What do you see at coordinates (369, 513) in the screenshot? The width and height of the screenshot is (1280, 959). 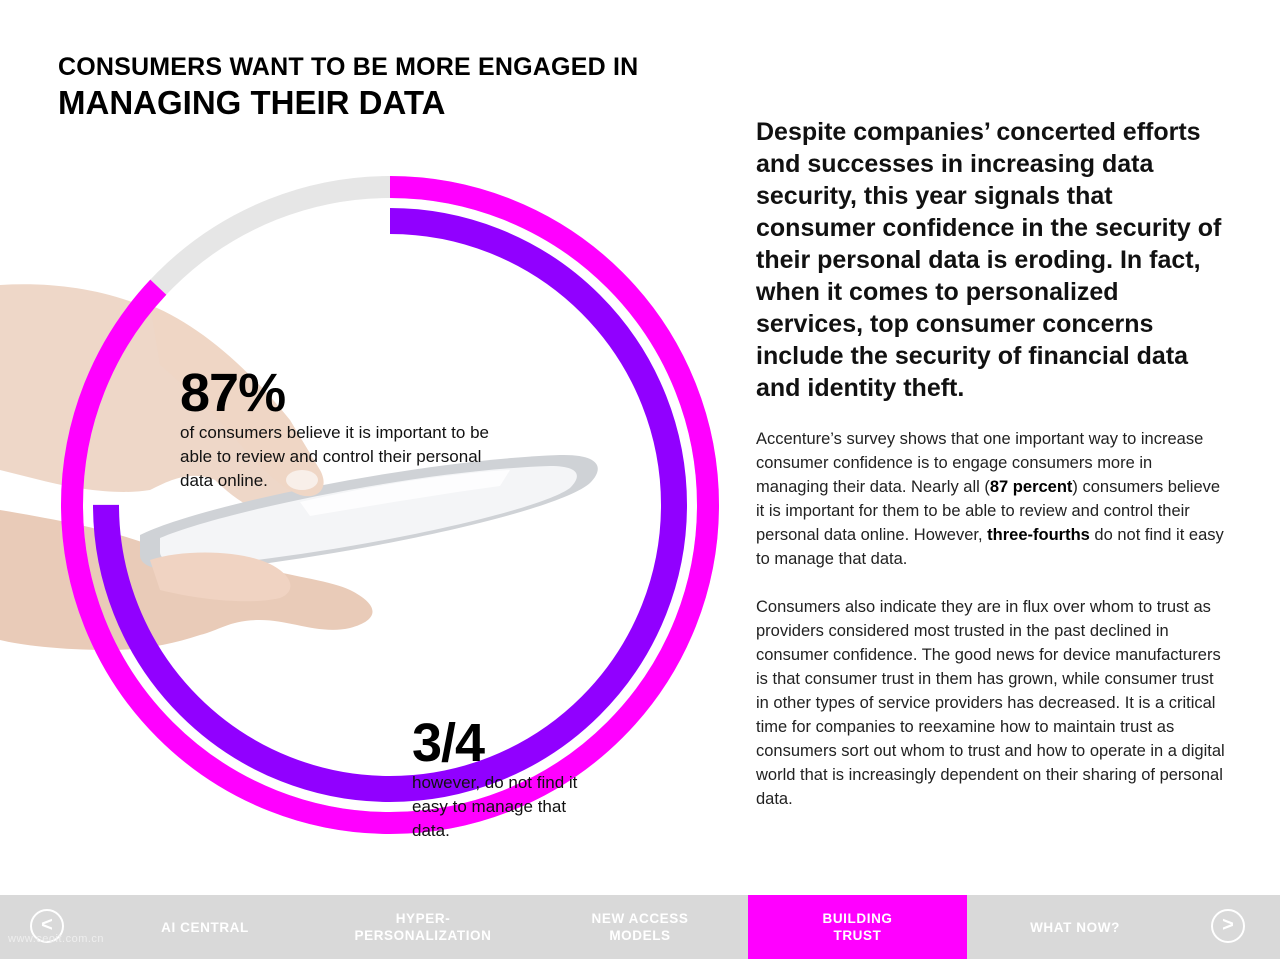 I see `phone-shape` at bounding box center [369, 513].